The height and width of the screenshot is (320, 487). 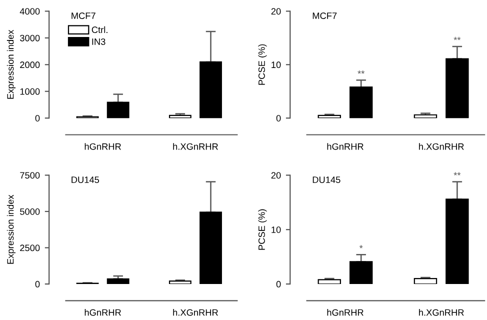 I want to click on y-tick-label: 7500, so click(x=30, y=175).